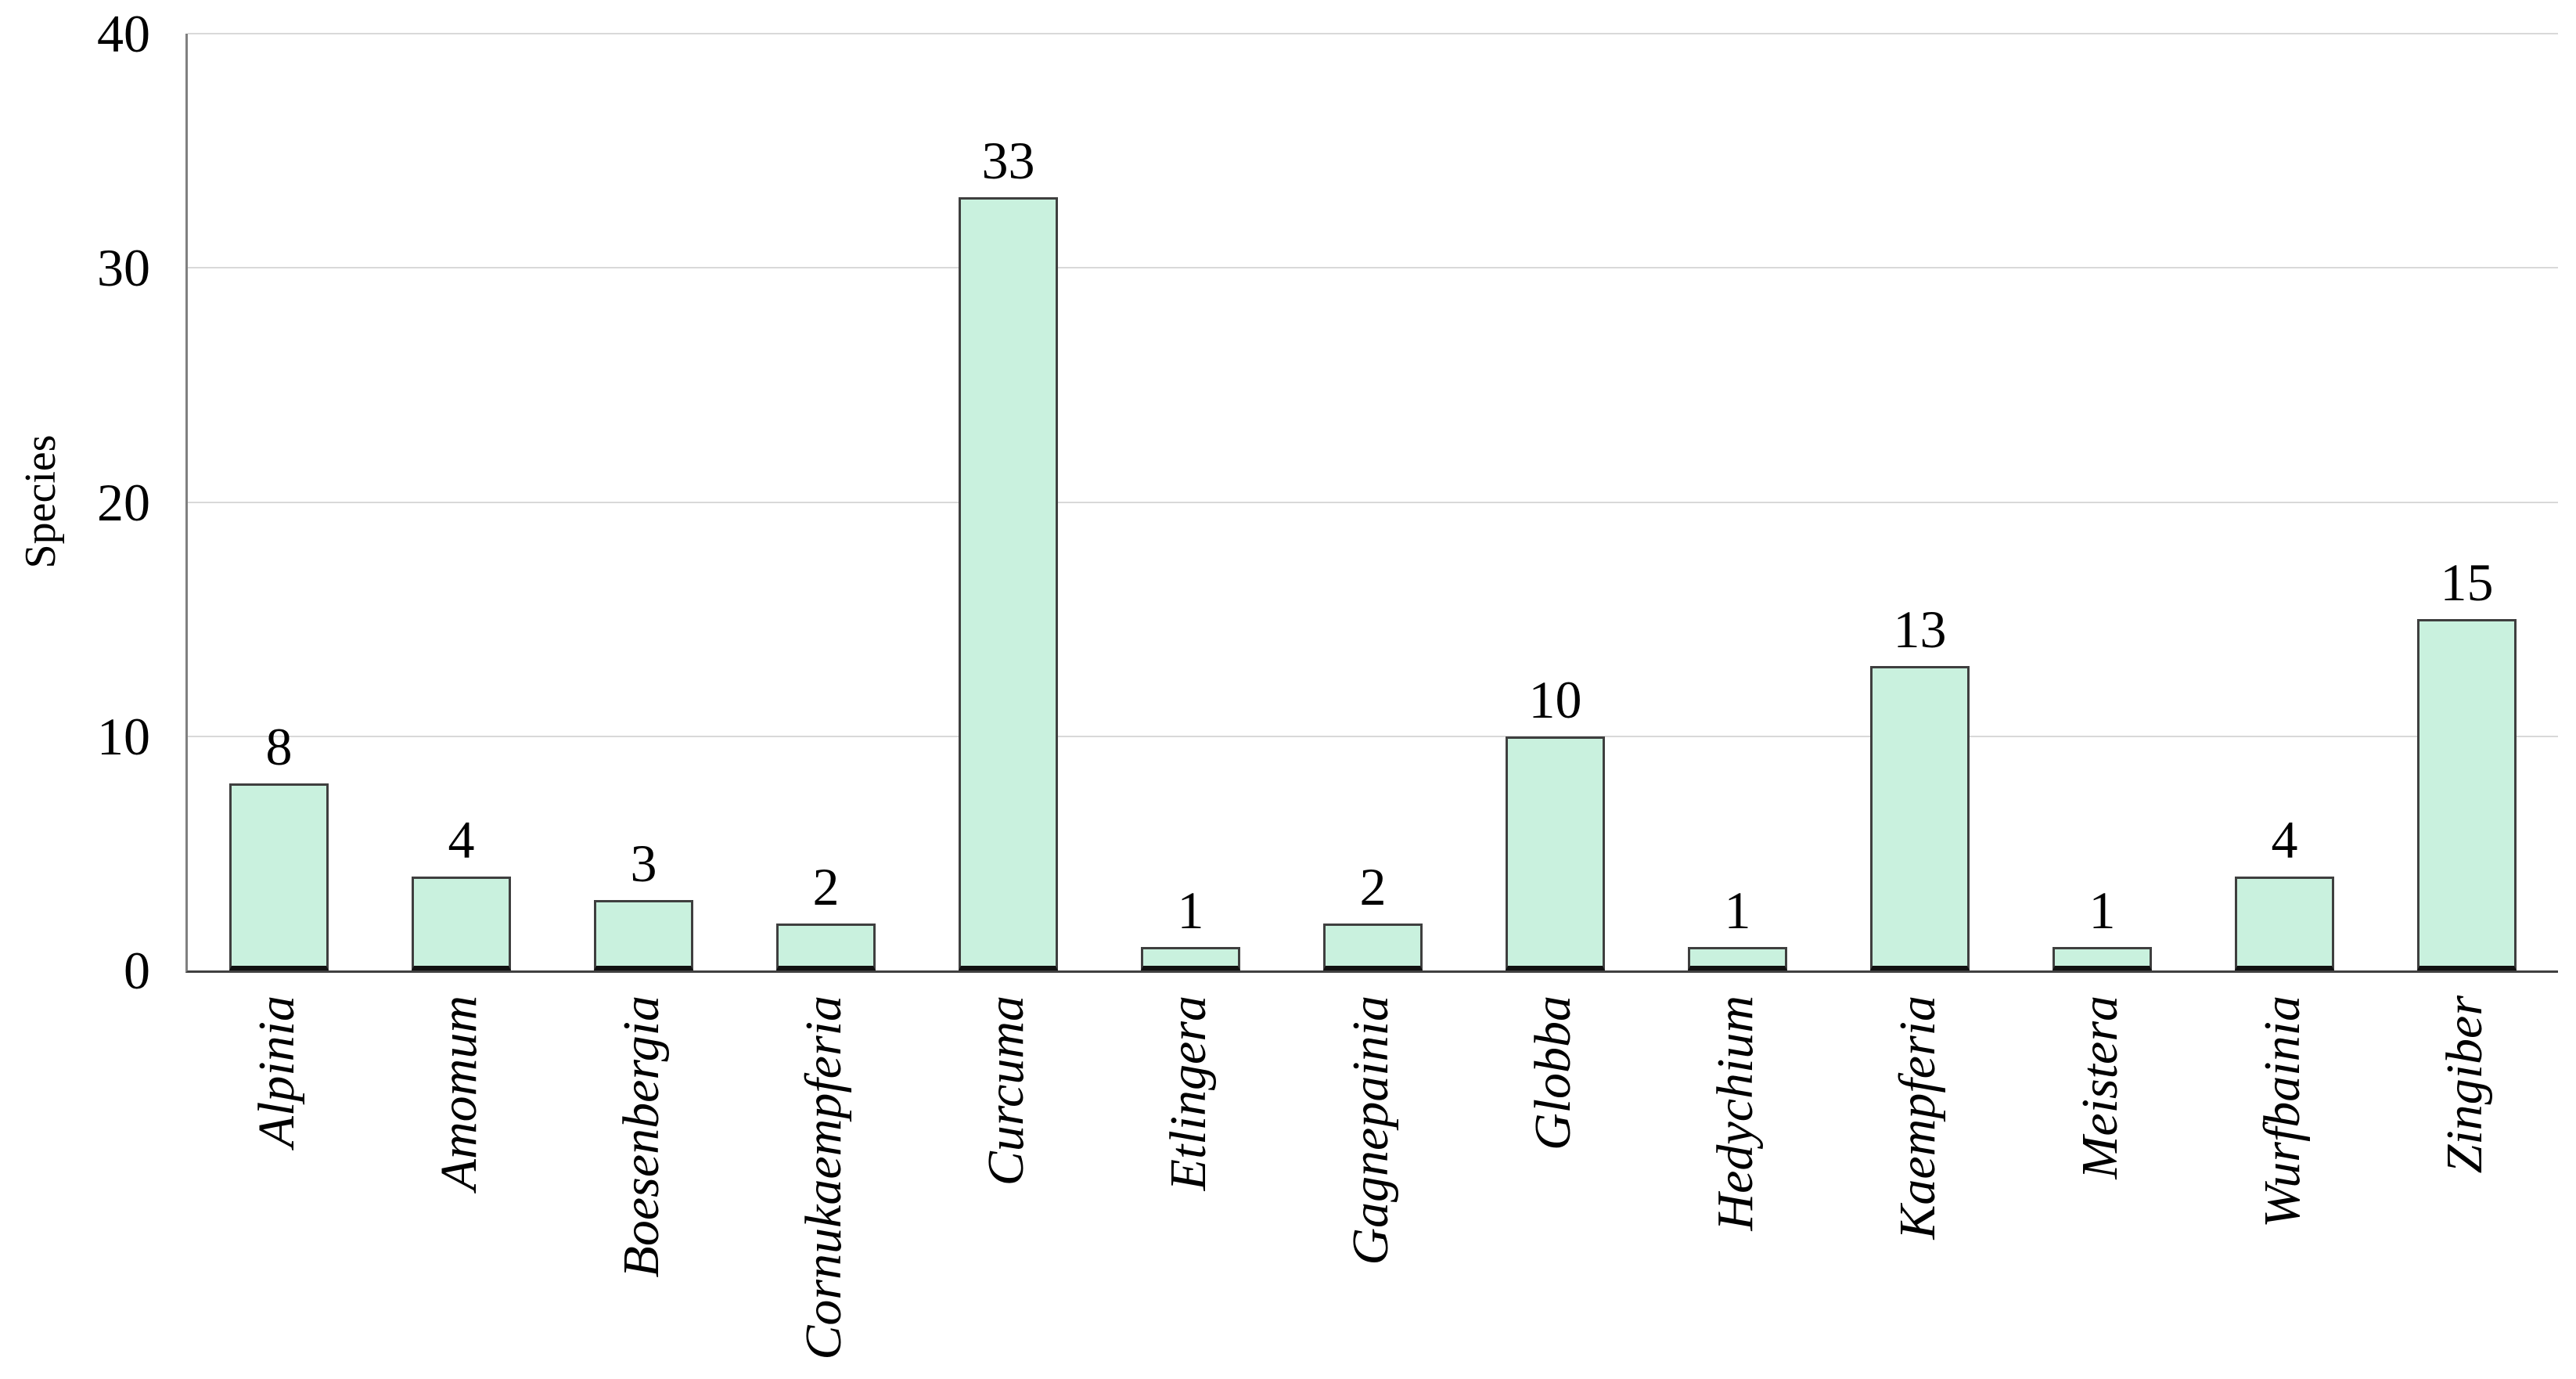  What do you see at coordinates (1188, 1093) in the screenshot?
I see `x-category-label: Etlingera` at bounding box center [1188, 1093].